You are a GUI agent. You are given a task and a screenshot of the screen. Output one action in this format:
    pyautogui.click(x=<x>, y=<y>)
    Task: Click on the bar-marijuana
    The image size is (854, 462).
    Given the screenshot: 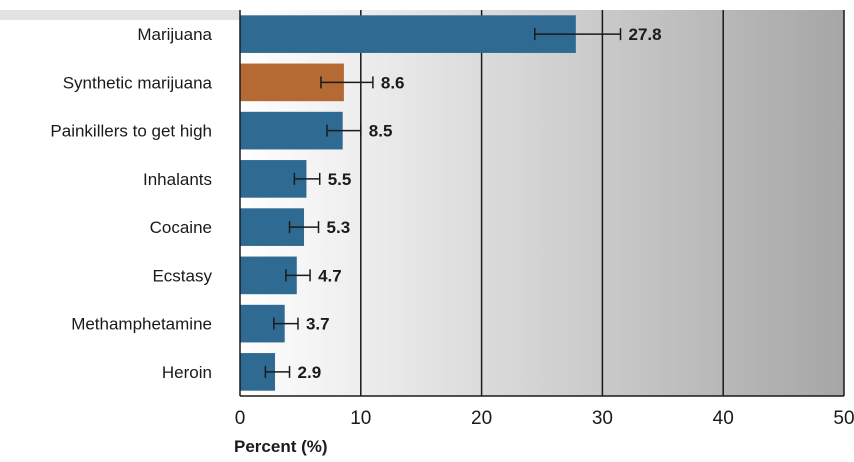 What is the action you would take?
    pyautogui.click(x=408, y=34)
    